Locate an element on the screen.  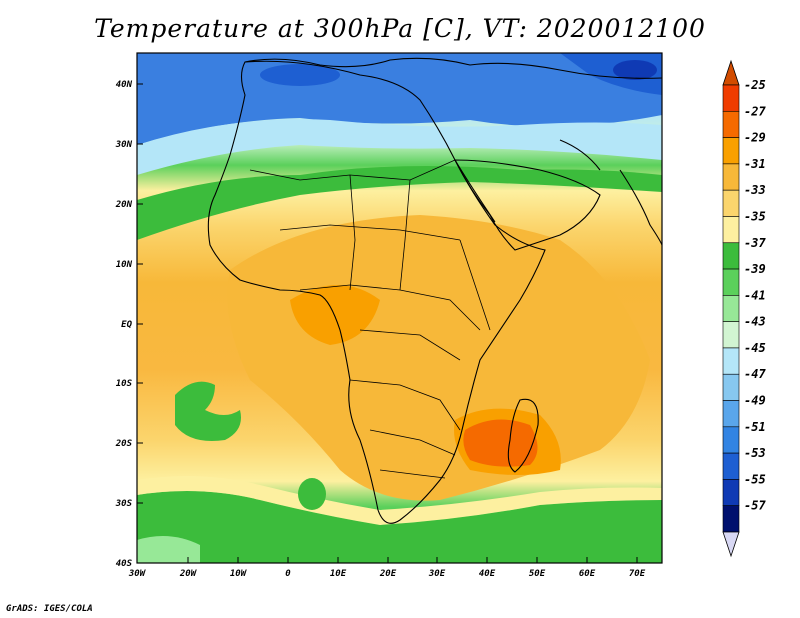
lat-tick: 10N is located at coordinates (129, 265).